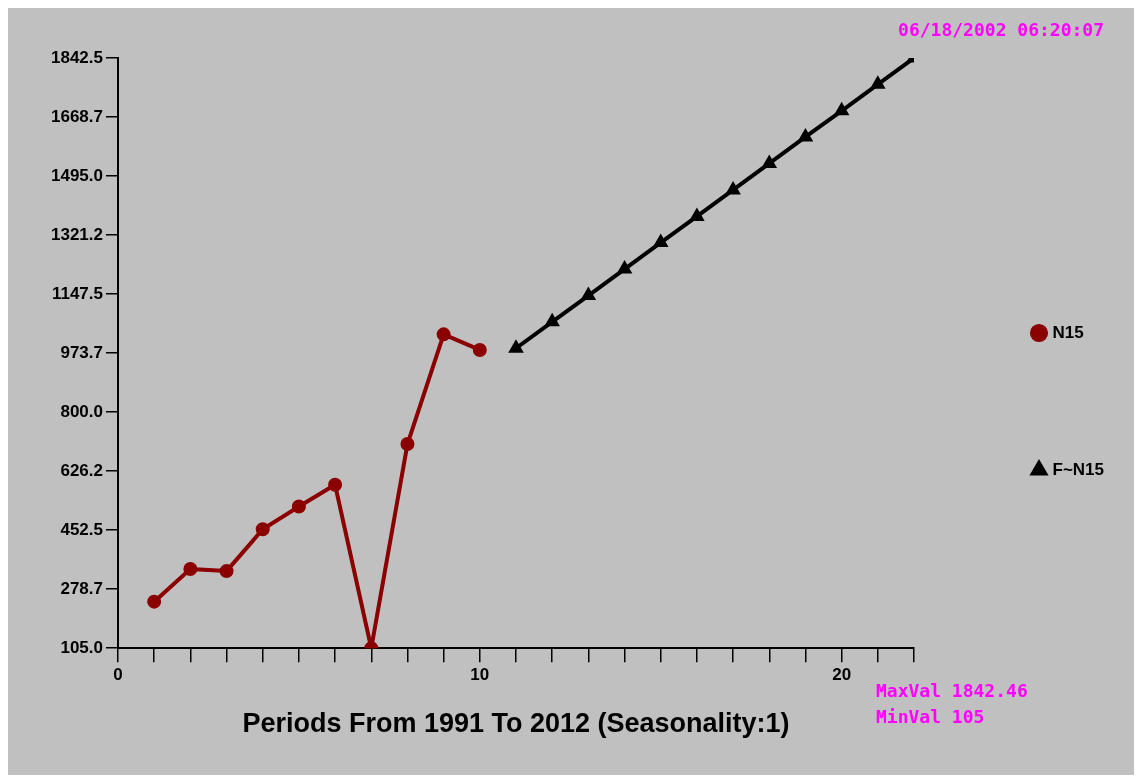 The height and width of the screenshot is (783, 1142). I want to click on y-tick-label: 1321.2, so click(77, 234).